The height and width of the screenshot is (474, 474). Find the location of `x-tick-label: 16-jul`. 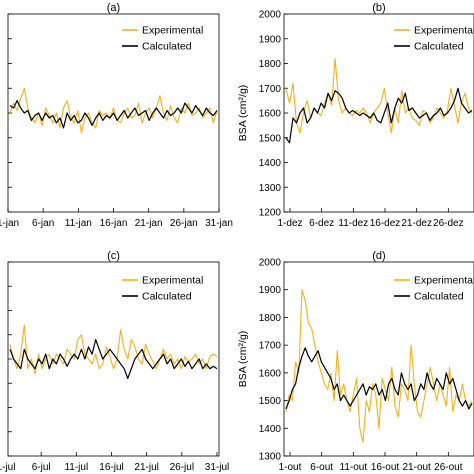

x-tick-label: 16-jul is located at coordinates (111, 467).